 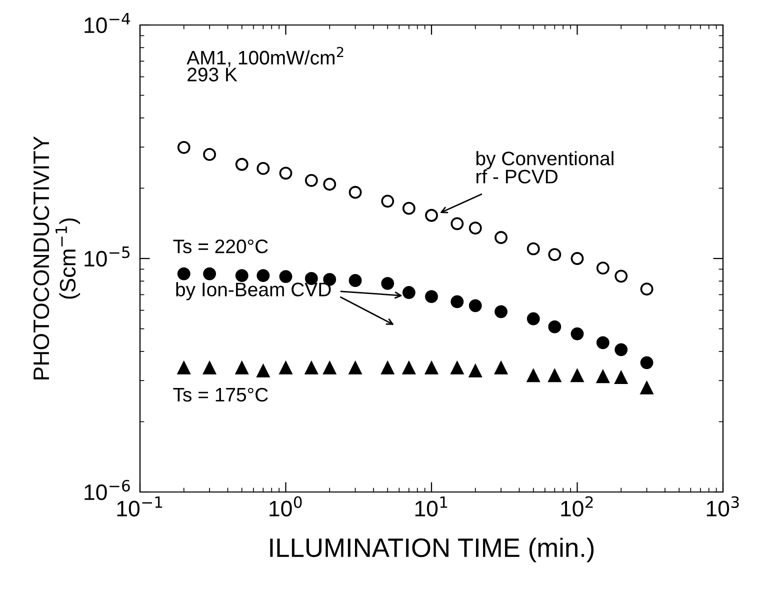 I want to click on x-tick-label: 10$^{2}$, so click(x=577, y=506).